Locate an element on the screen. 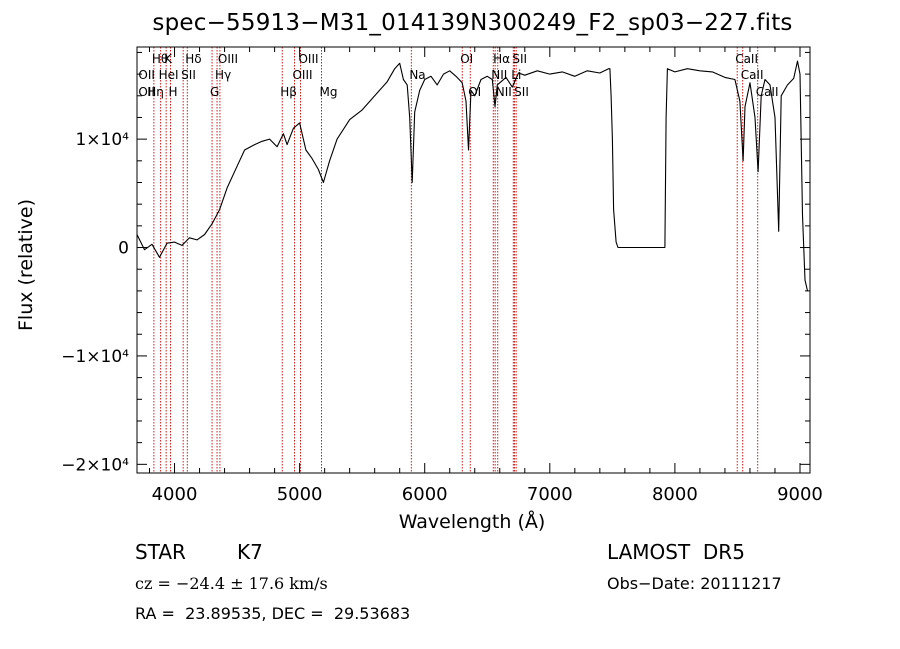 Image resolution: width=900 pixels, height=649 pixels. y-tick-label: 0 is located at coordinates (123, 249).